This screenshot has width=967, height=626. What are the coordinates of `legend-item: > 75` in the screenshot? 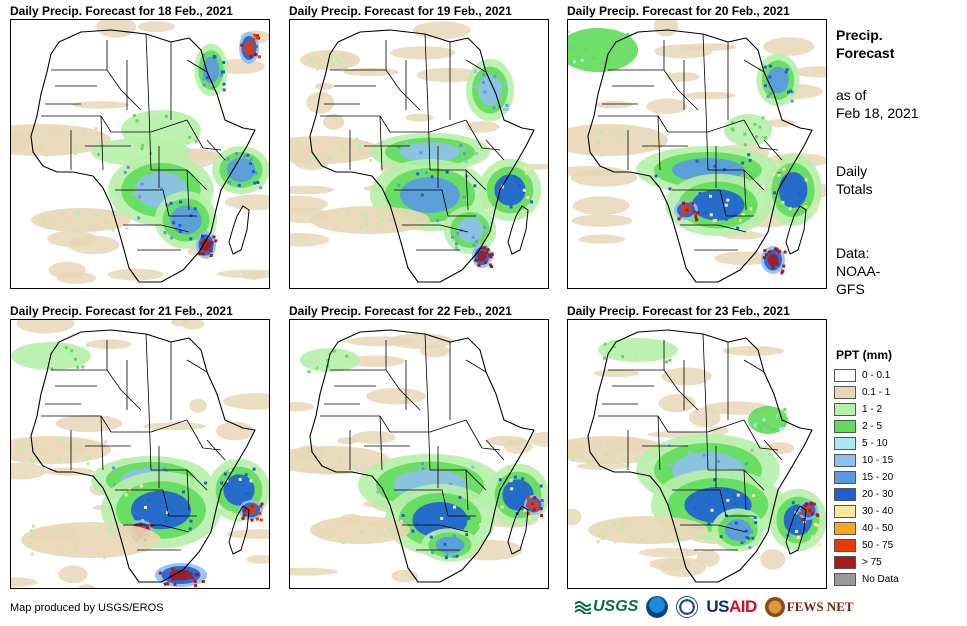 It's located at (866, 562).